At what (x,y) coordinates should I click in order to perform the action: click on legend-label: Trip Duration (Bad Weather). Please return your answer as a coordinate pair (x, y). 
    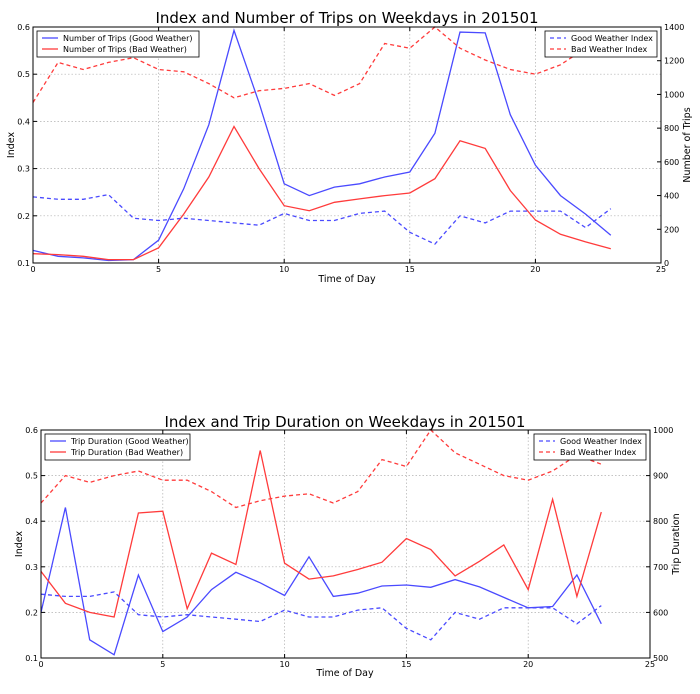
    Looking at the image, I should click on (126, 452).